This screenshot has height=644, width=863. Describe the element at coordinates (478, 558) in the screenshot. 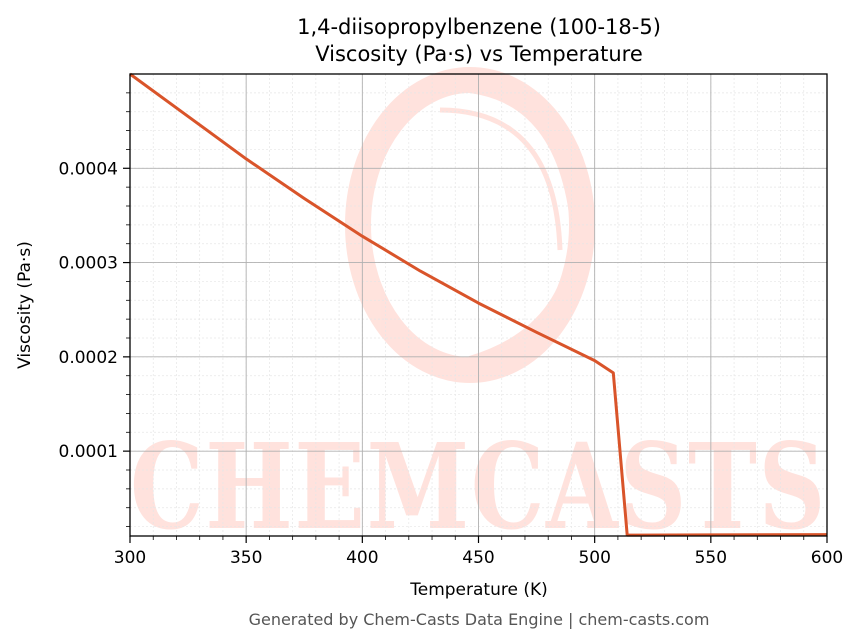

I see `x-tick-label: 450` at that location.